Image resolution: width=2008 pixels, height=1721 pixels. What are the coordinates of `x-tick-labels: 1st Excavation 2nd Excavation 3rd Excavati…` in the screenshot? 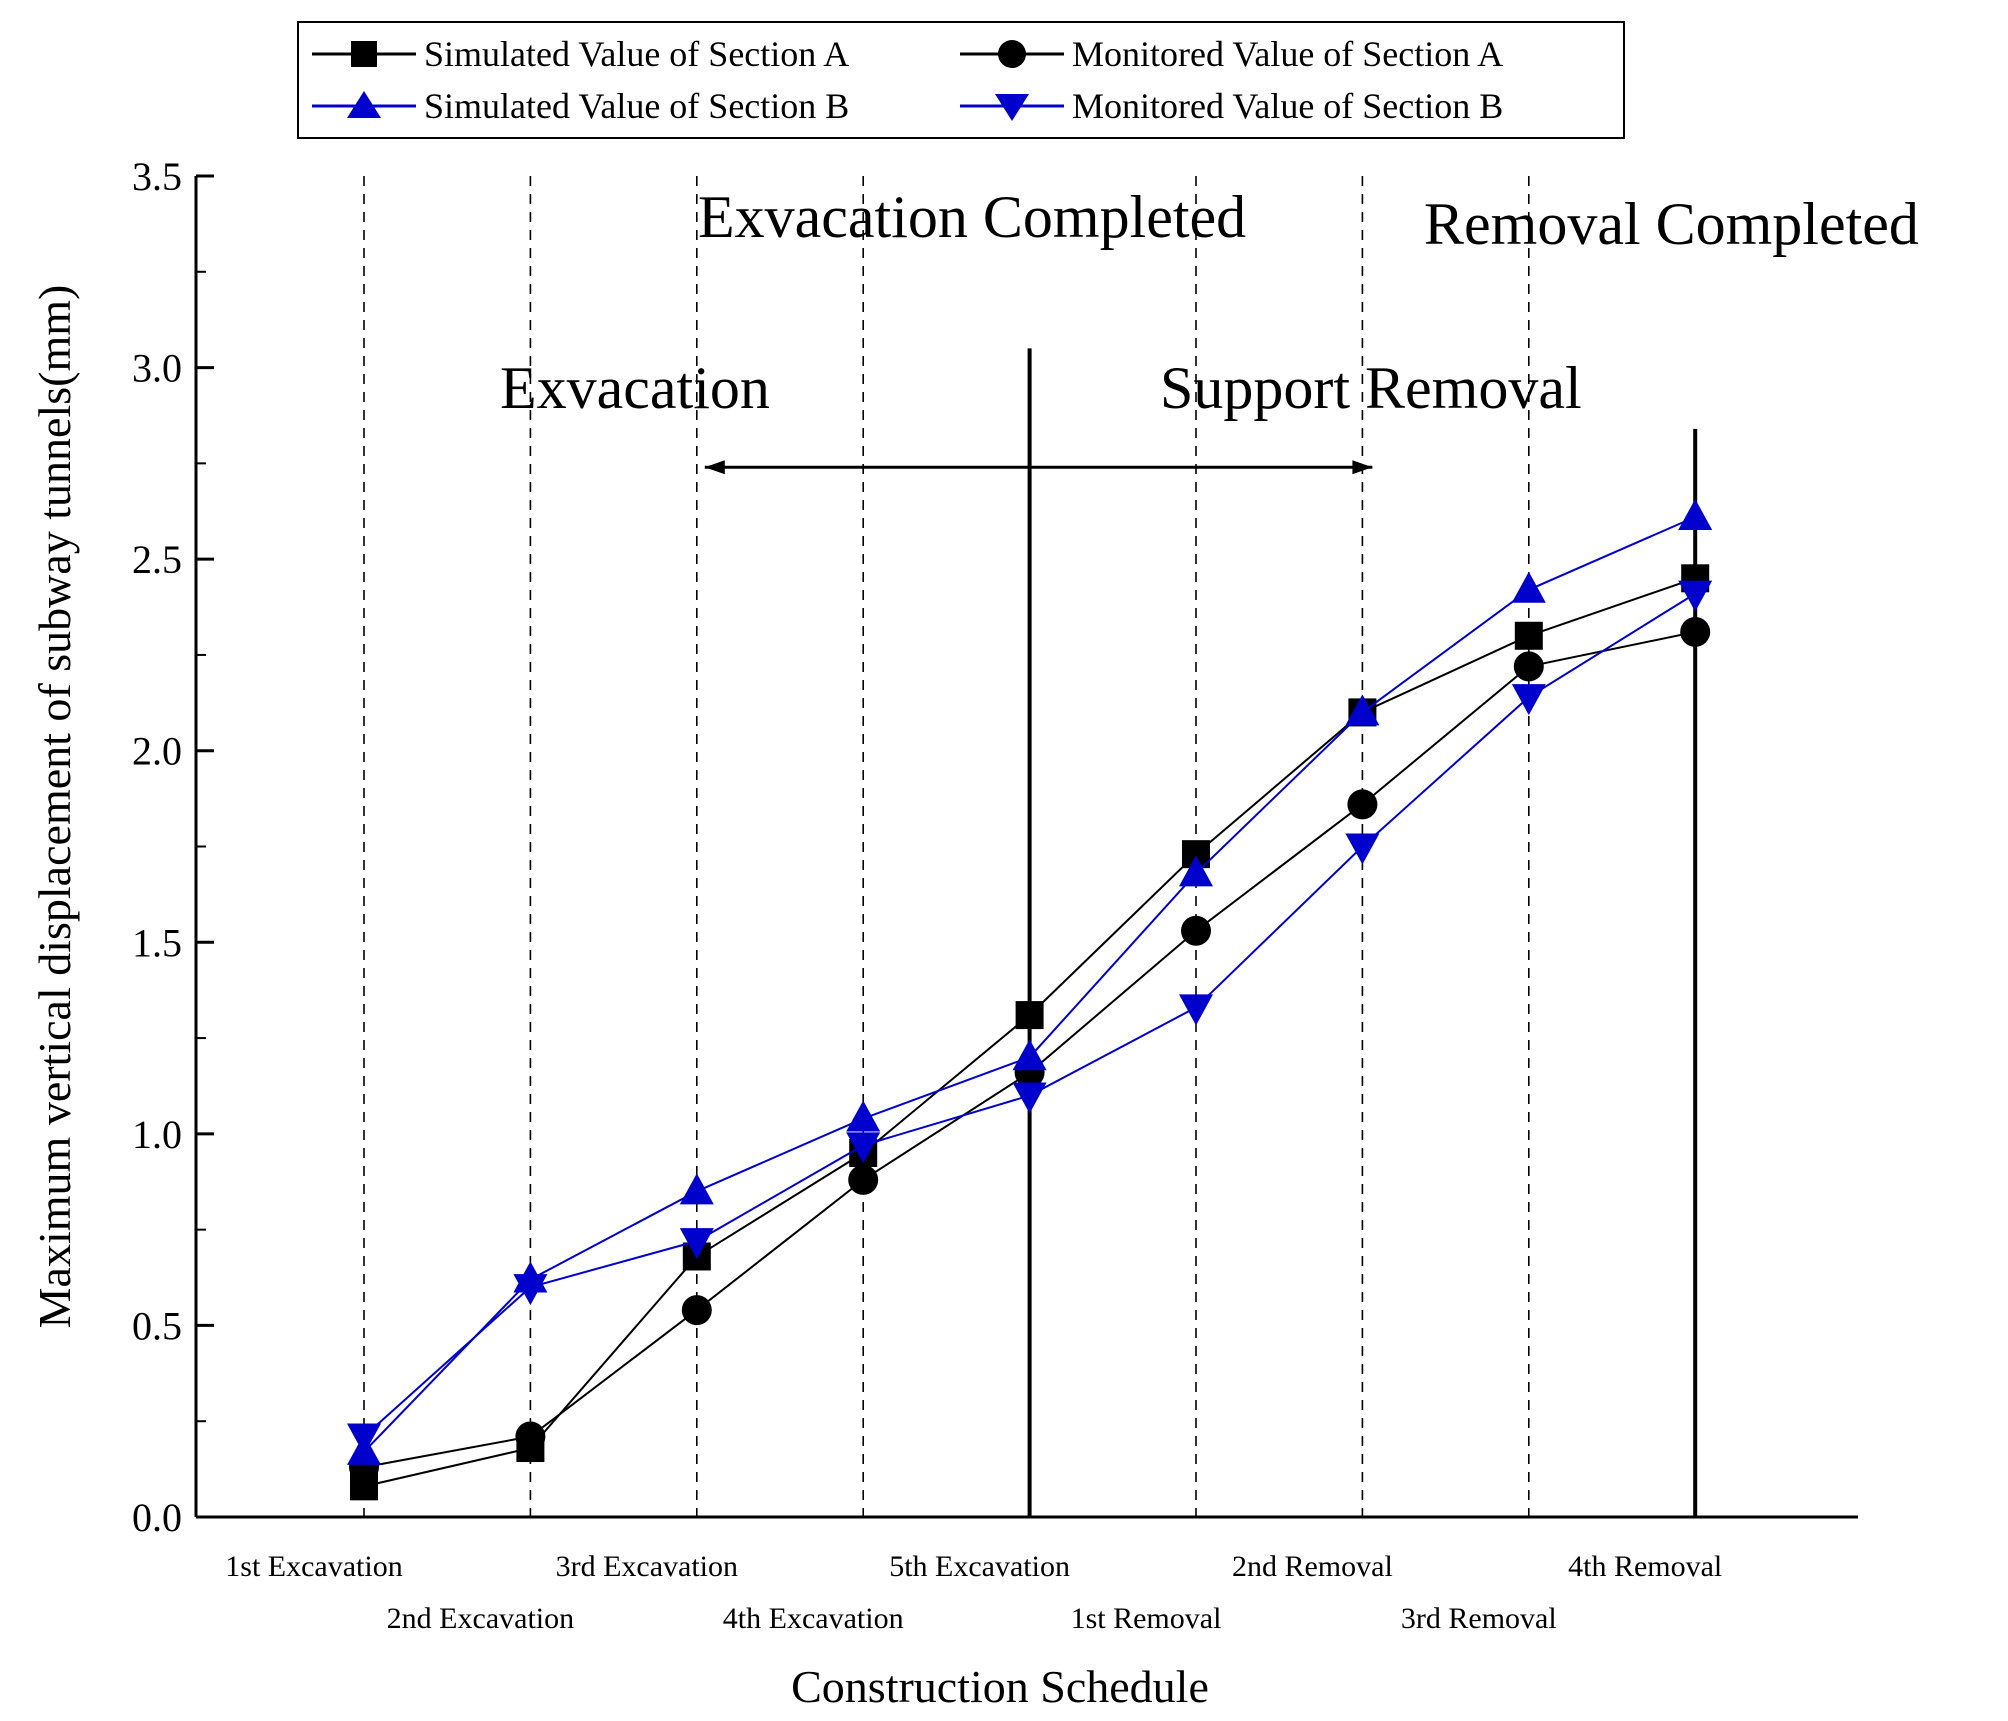 It's located at (973, 1592).